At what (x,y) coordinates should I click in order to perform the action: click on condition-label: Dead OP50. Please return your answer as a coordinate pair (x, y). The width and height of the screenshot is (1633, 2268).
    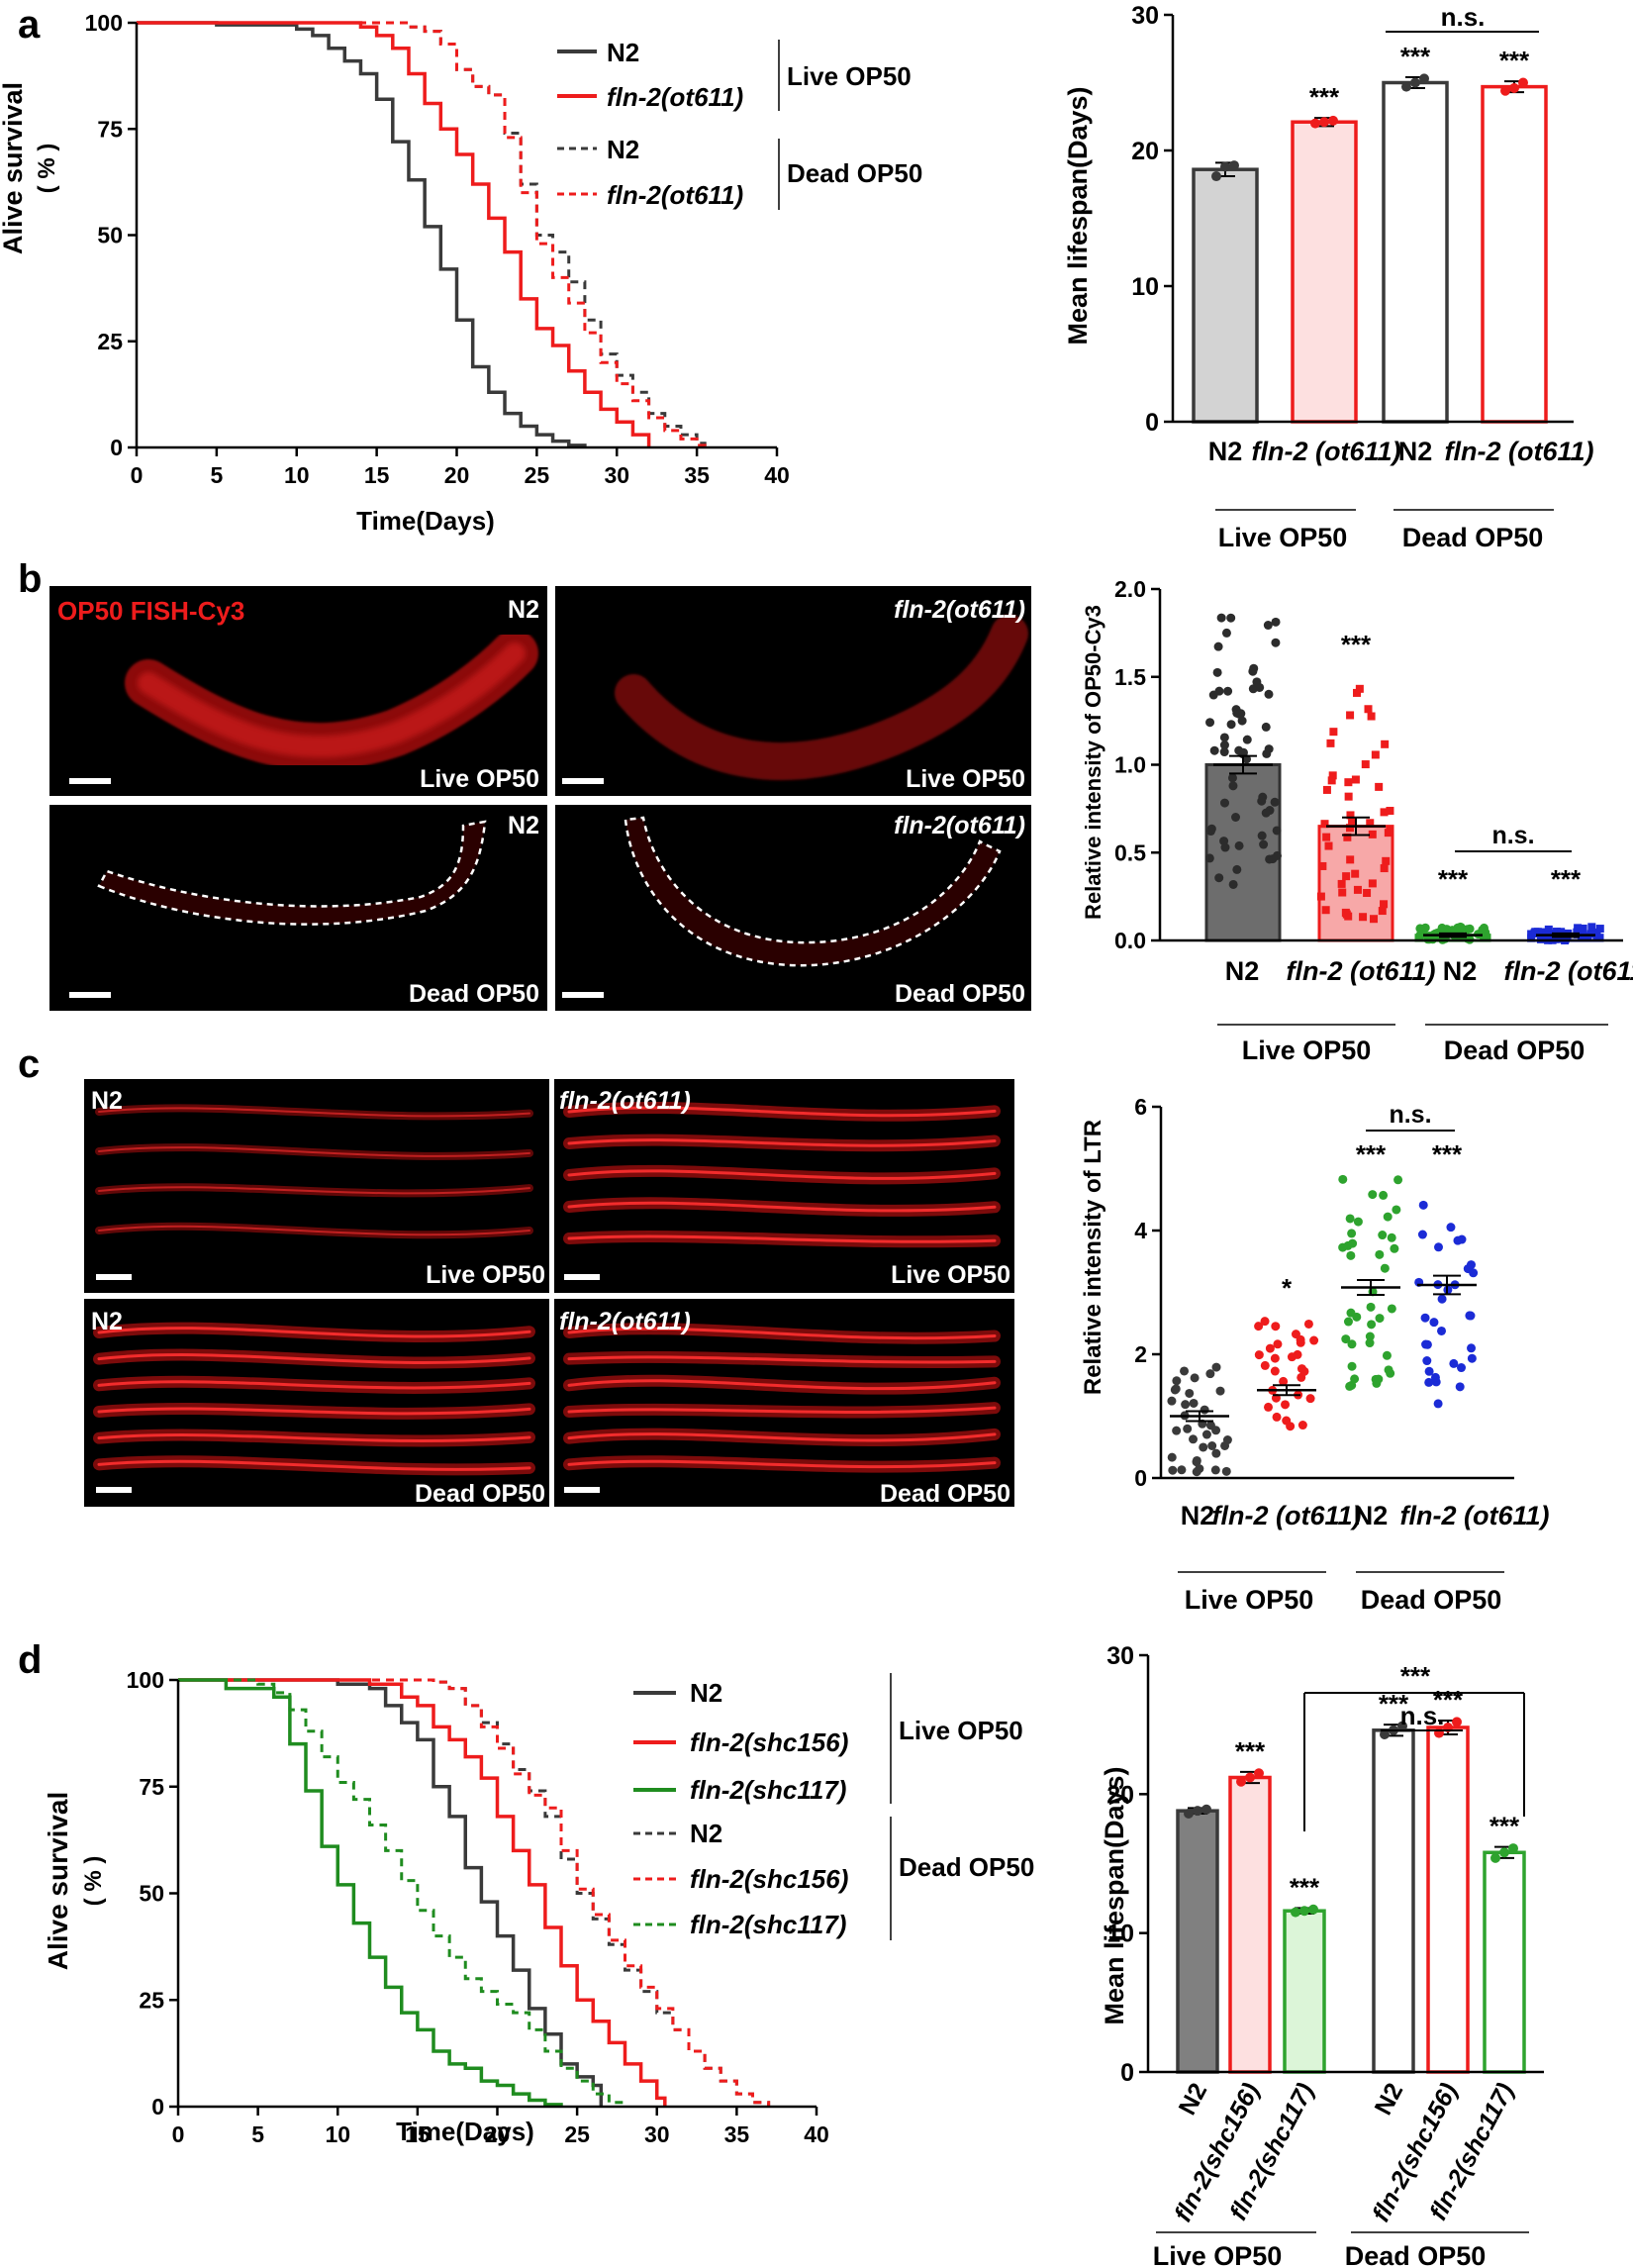
    Looking at the image, I should click on (960, 994).